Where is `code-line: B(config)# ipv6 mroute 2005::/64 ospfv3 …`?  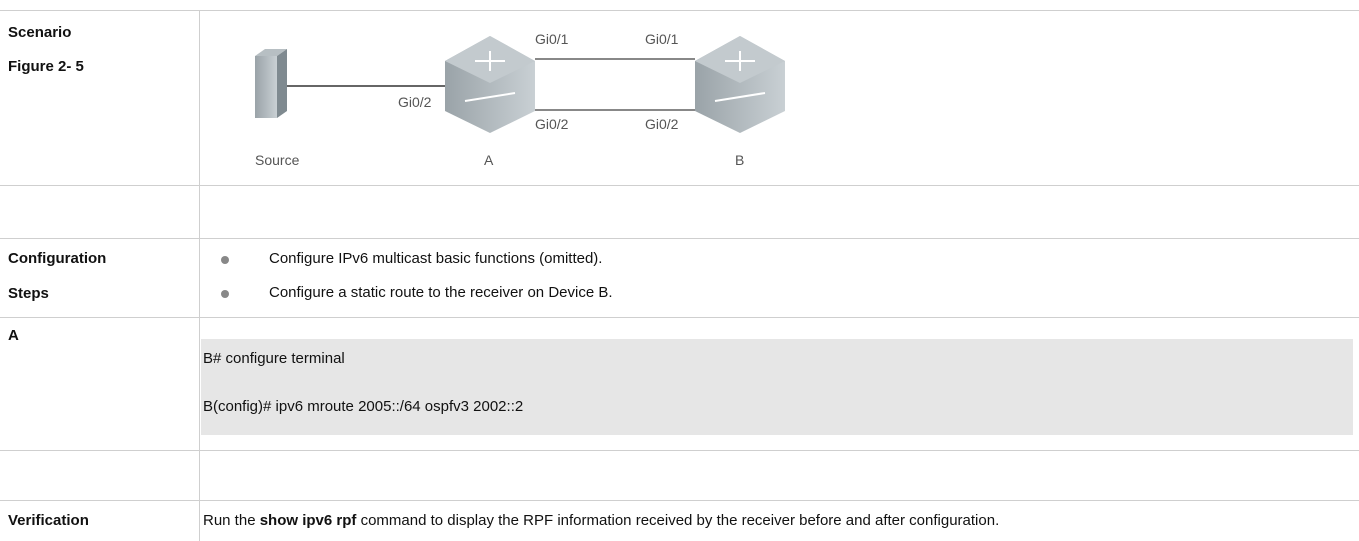 code-line: B(config)# ipv6 mroute 2005::/64 ospfv3 … is located at coordinates (363, 406).